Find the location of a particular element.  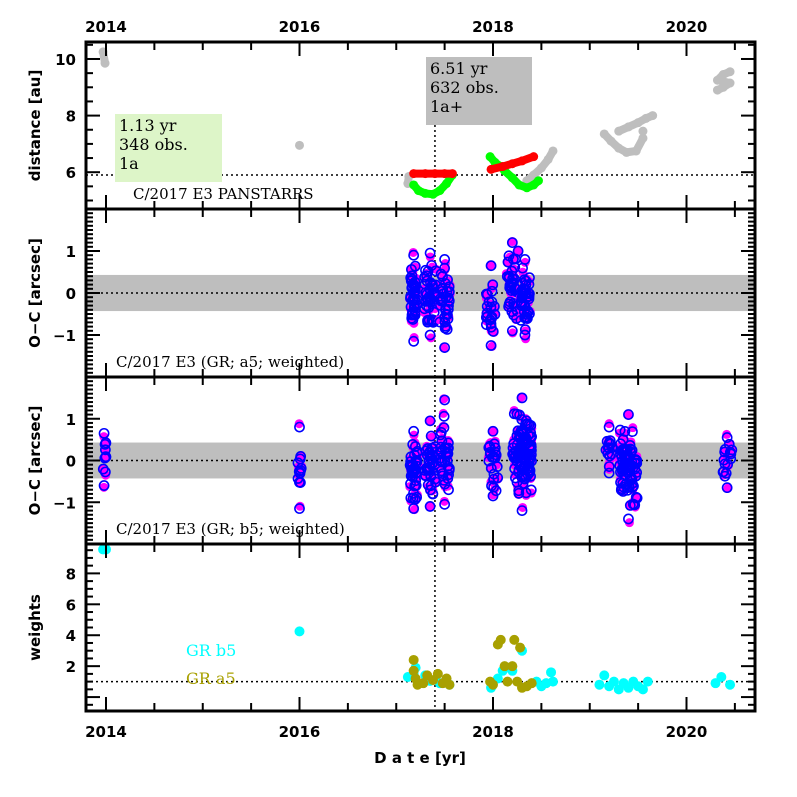

track-segment-green-observations is located at coordinates (536, 182).